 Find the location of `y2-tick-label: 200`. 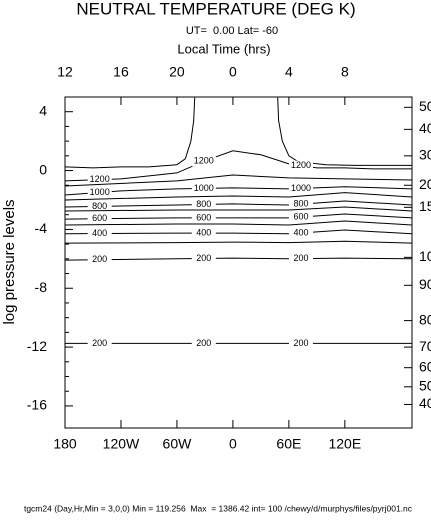

y2-tick-label: 200 is located at coordinates (425, 184).